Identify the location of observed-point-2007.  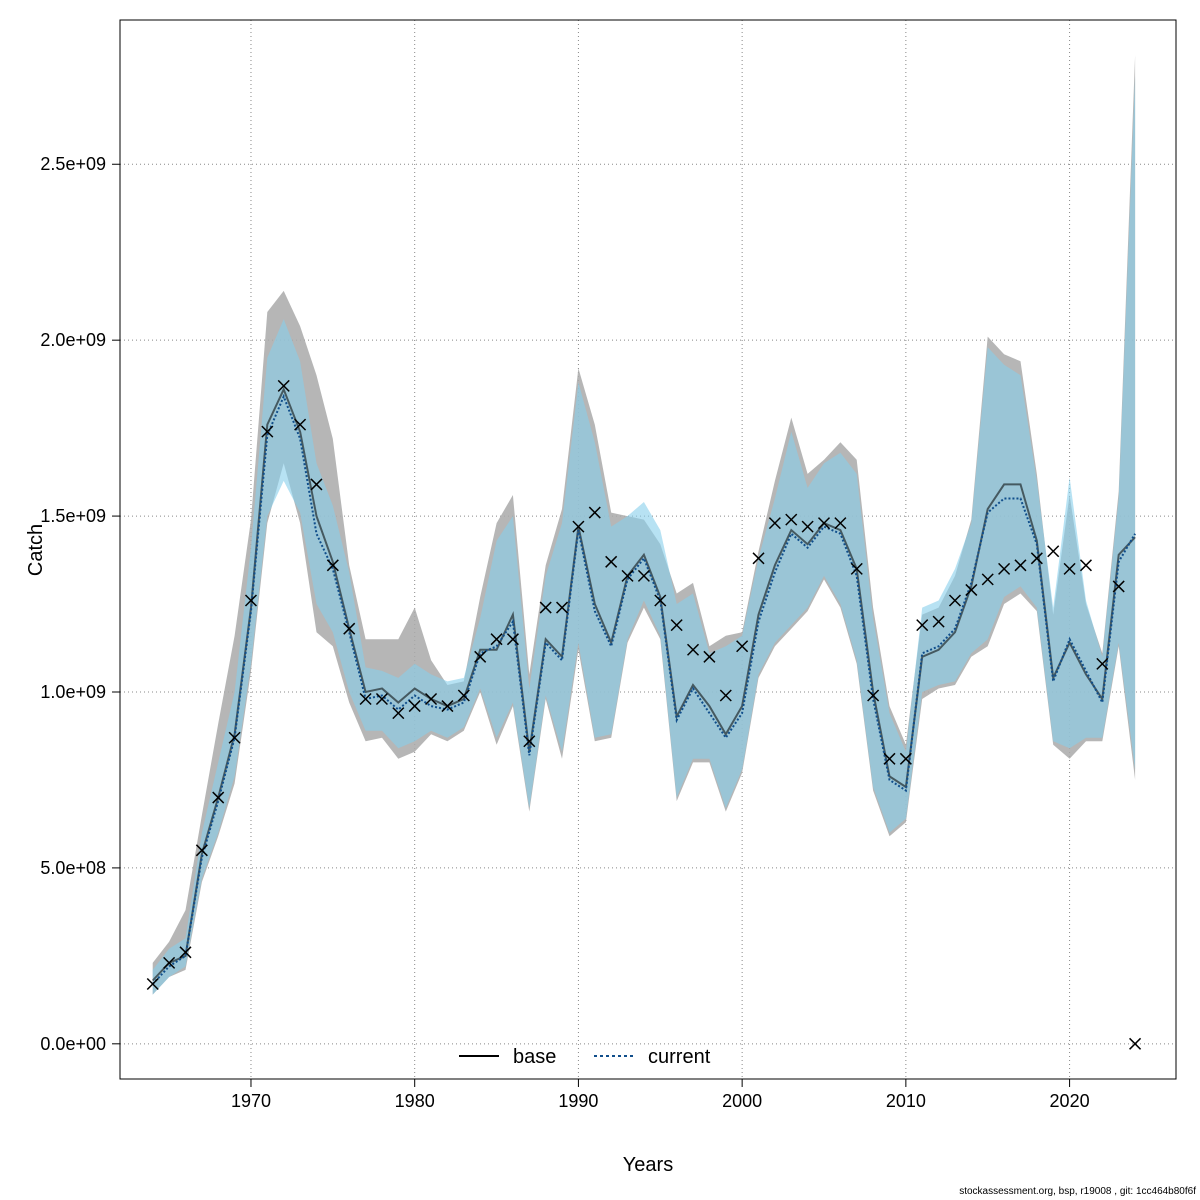
(856, 568).